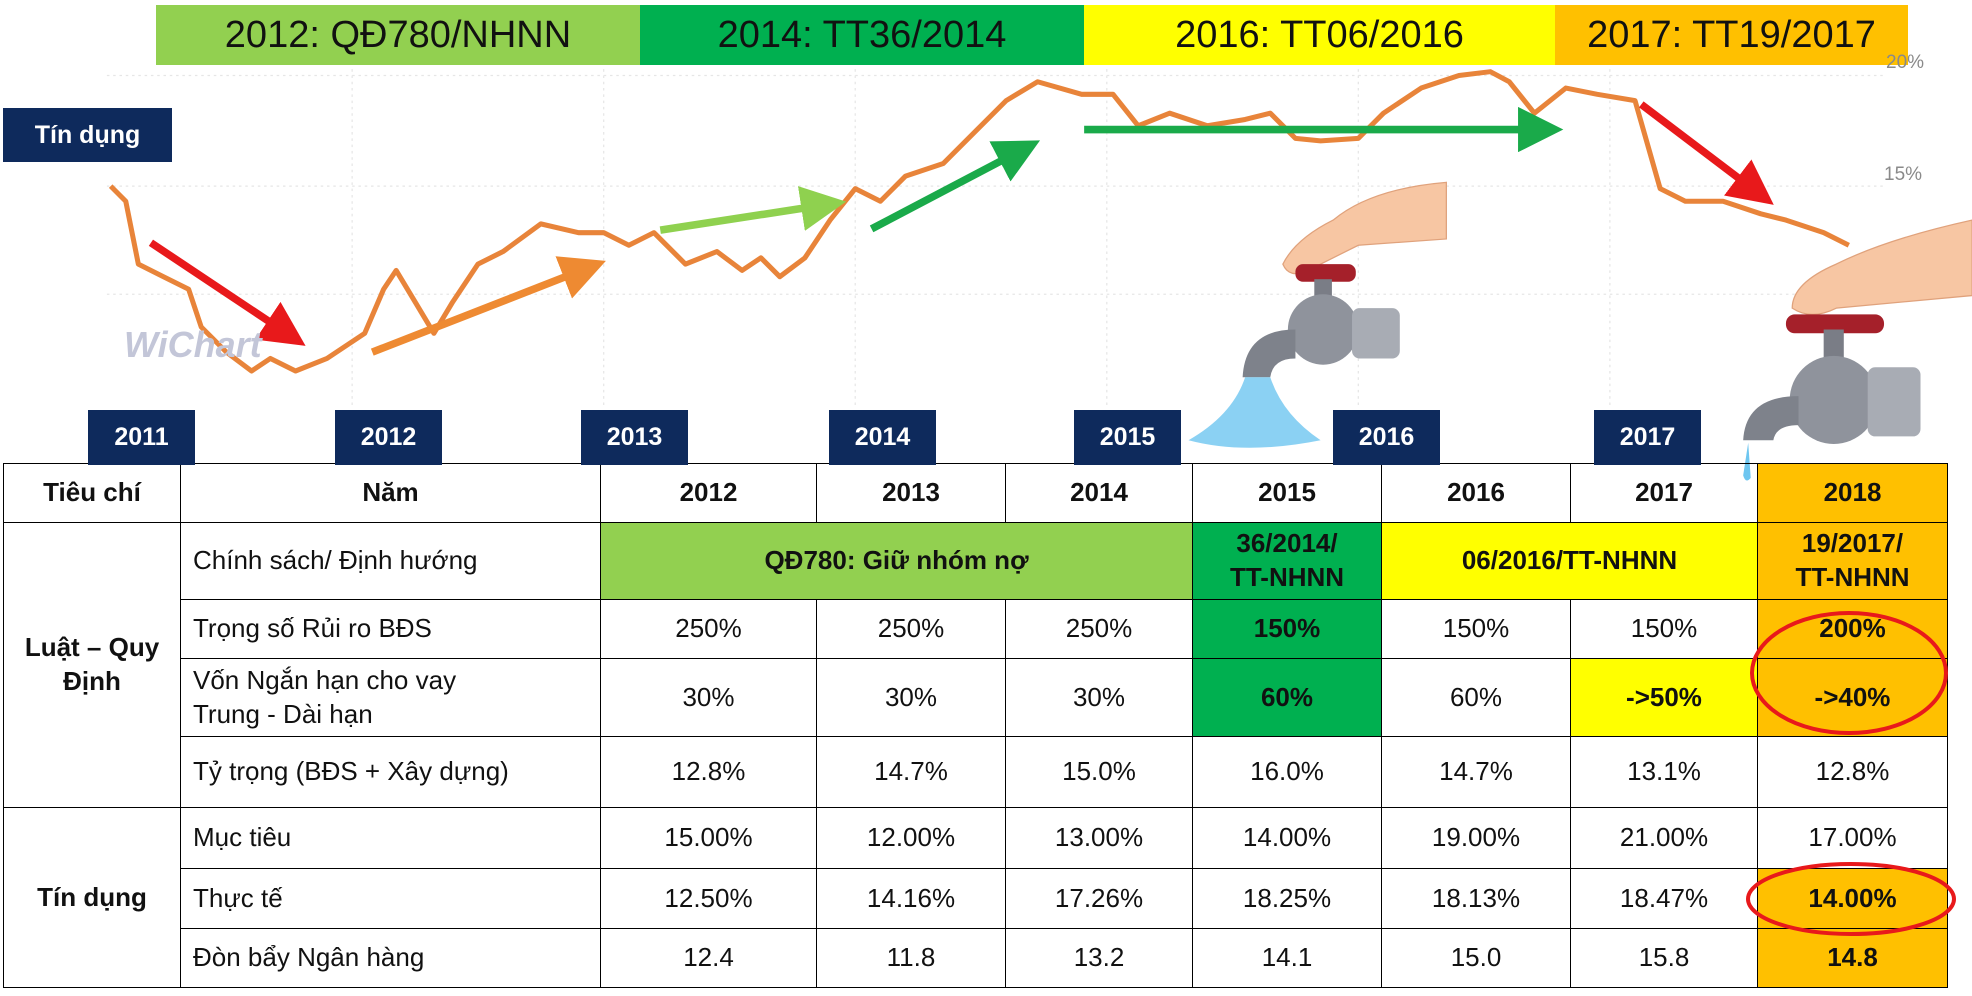 The height and width of the screenshot is (996, 1972). Describe the element at coordinates (390, 772) in the screenshot. I see `row-label: Tỷ trọng (BĐS + Xây dựng)` at that location.